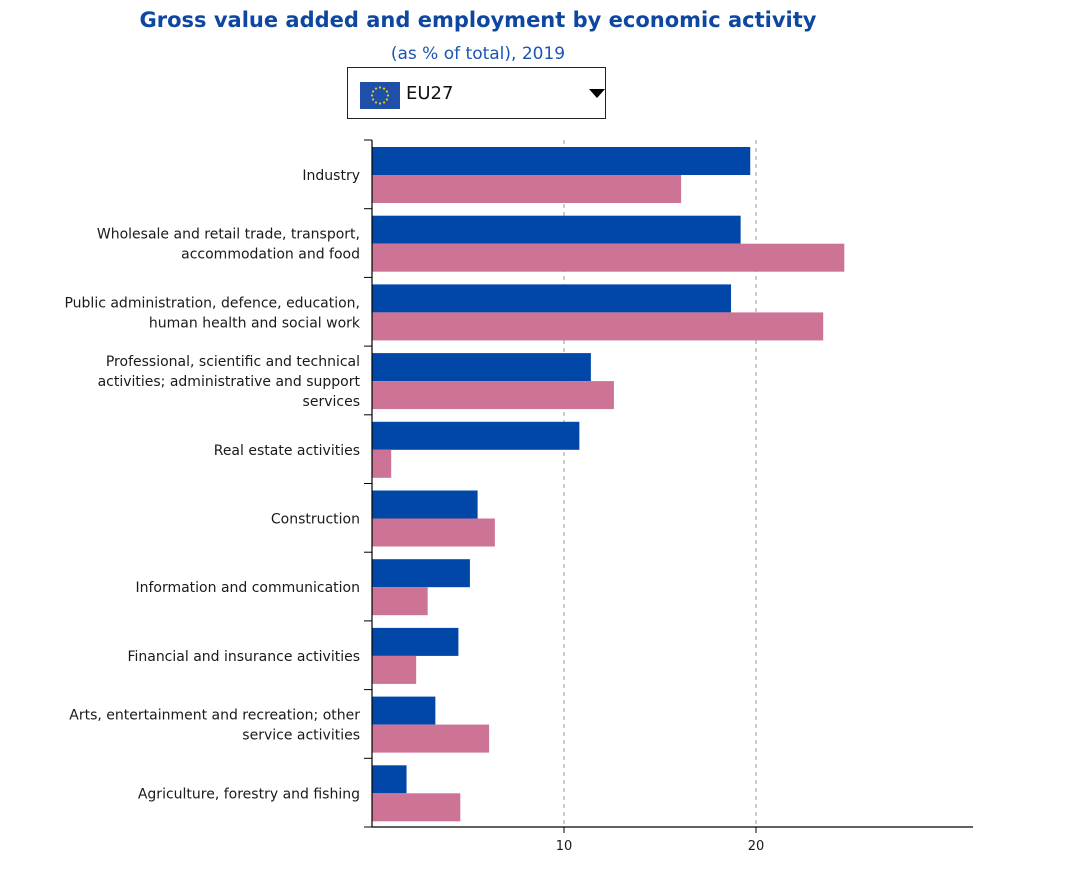  What do you see at coordinates (287, 451) in the screenshot?
I see `category-label: Real estate activities` at bounding box center [287, 451].